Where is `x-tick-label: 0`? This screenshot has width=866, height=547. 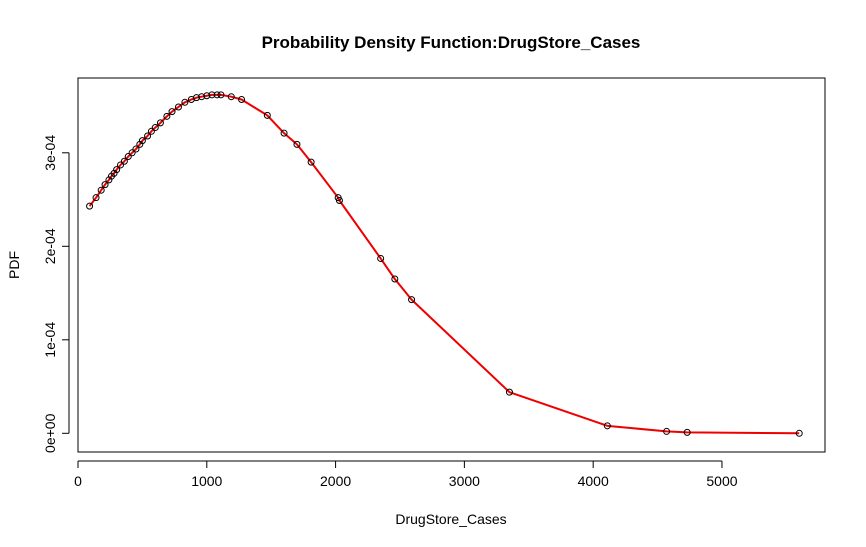 x-tick-label: 0 is located at coordinates (78, 481).